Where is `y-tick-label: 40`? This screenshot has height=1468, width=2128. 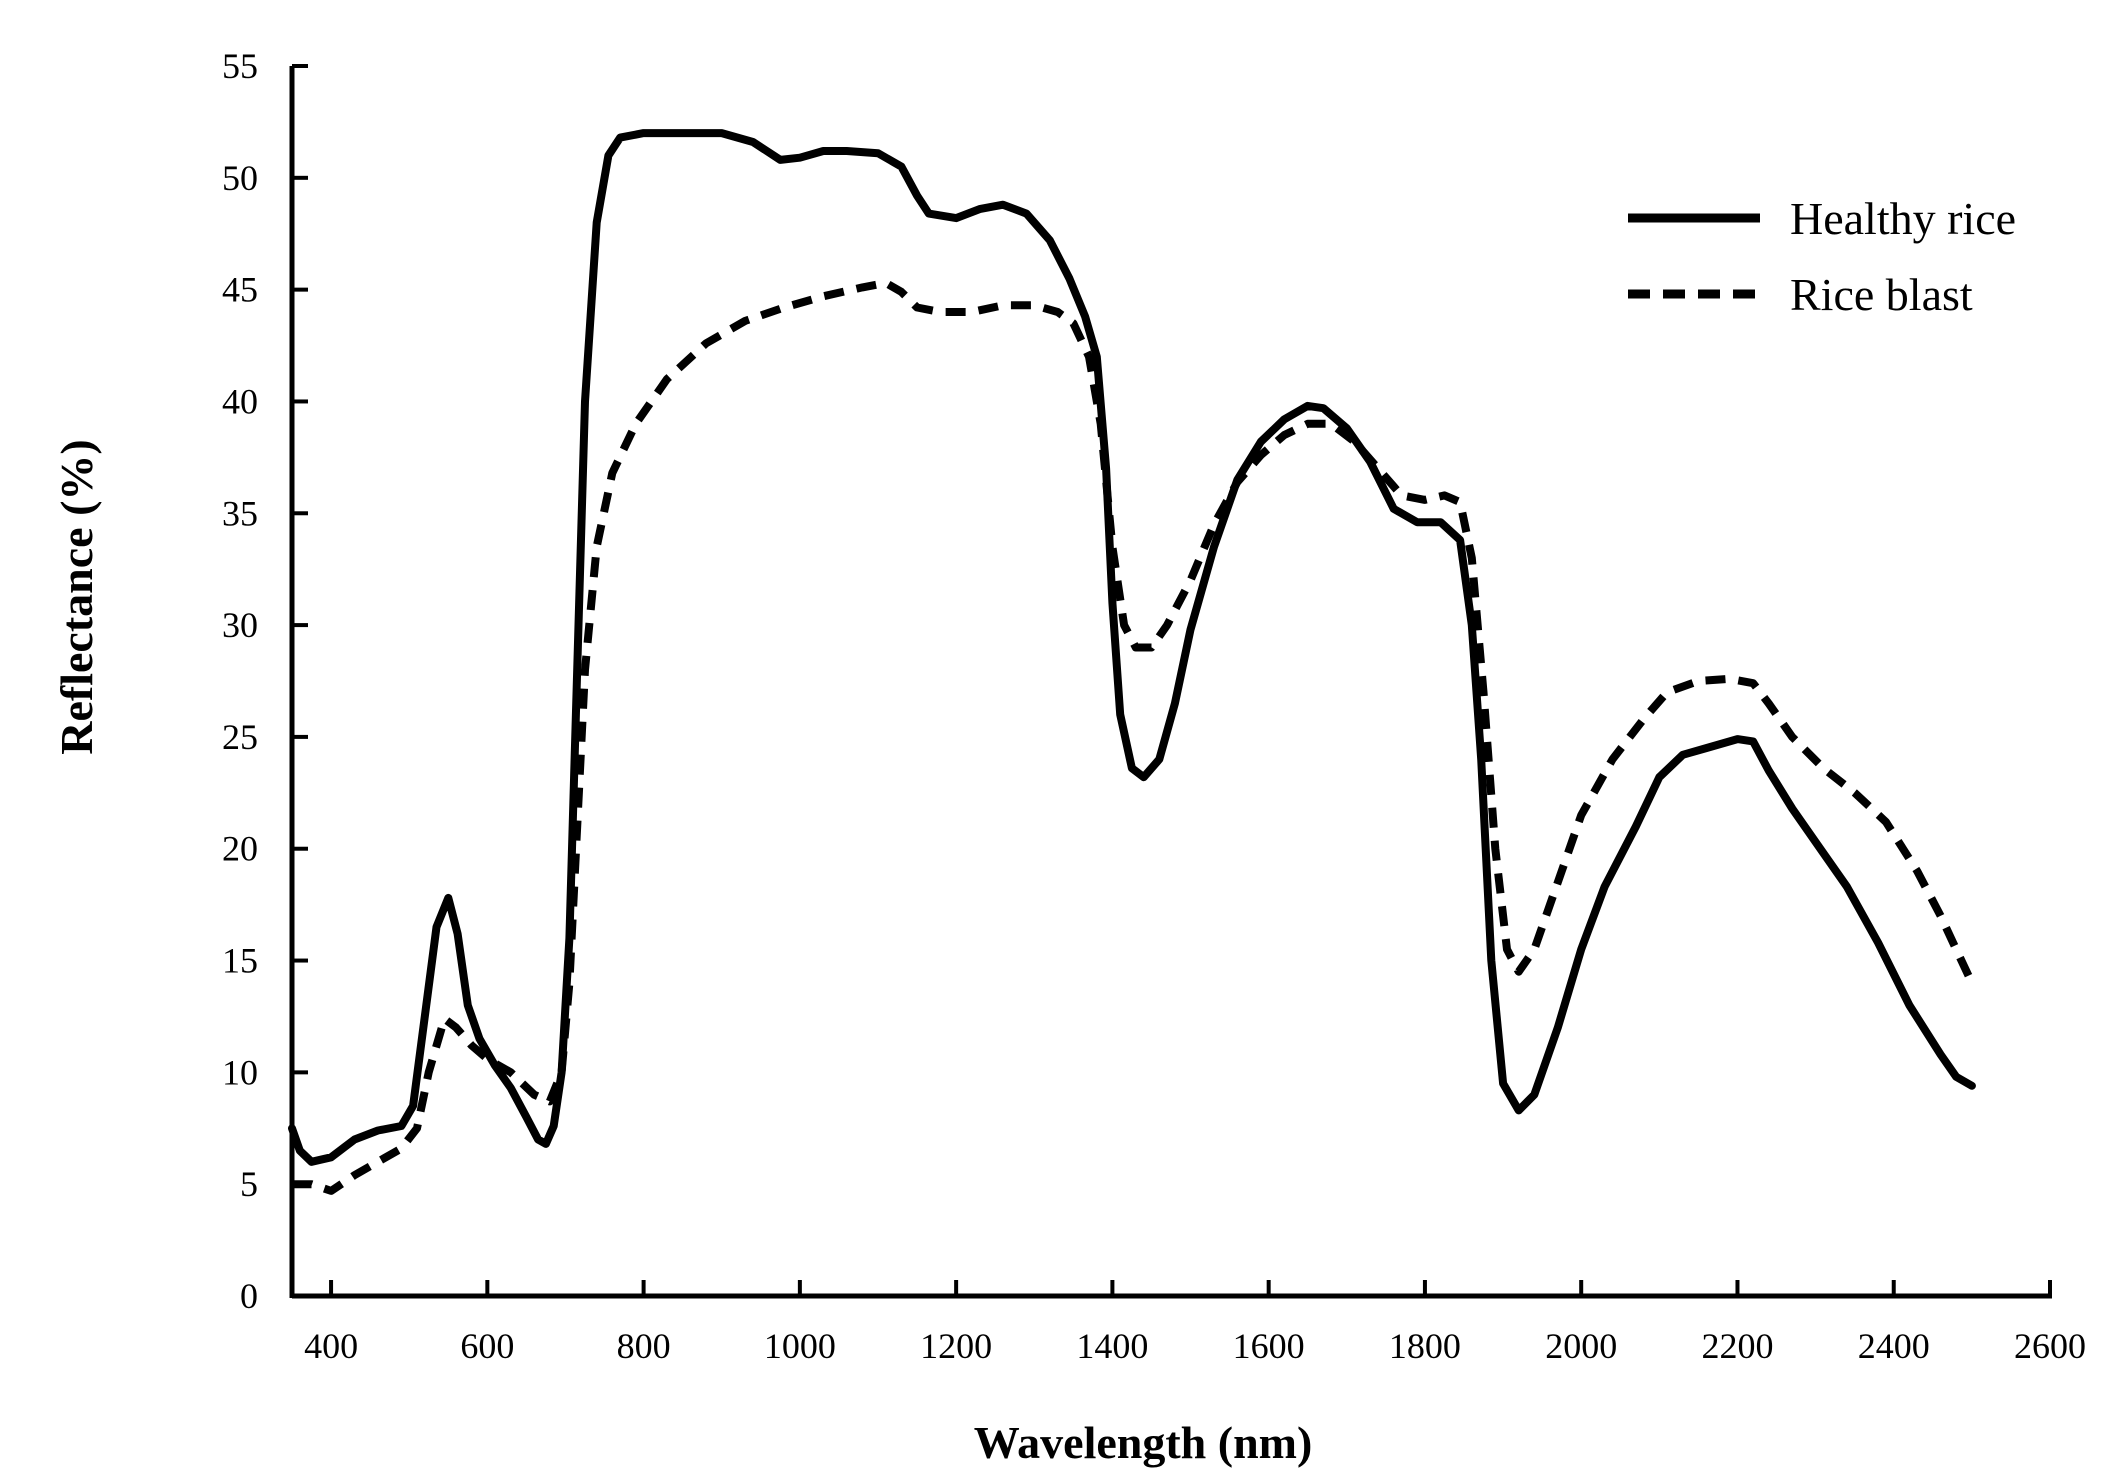 y-tick-label: 40 is located at coordinates (240, 401).